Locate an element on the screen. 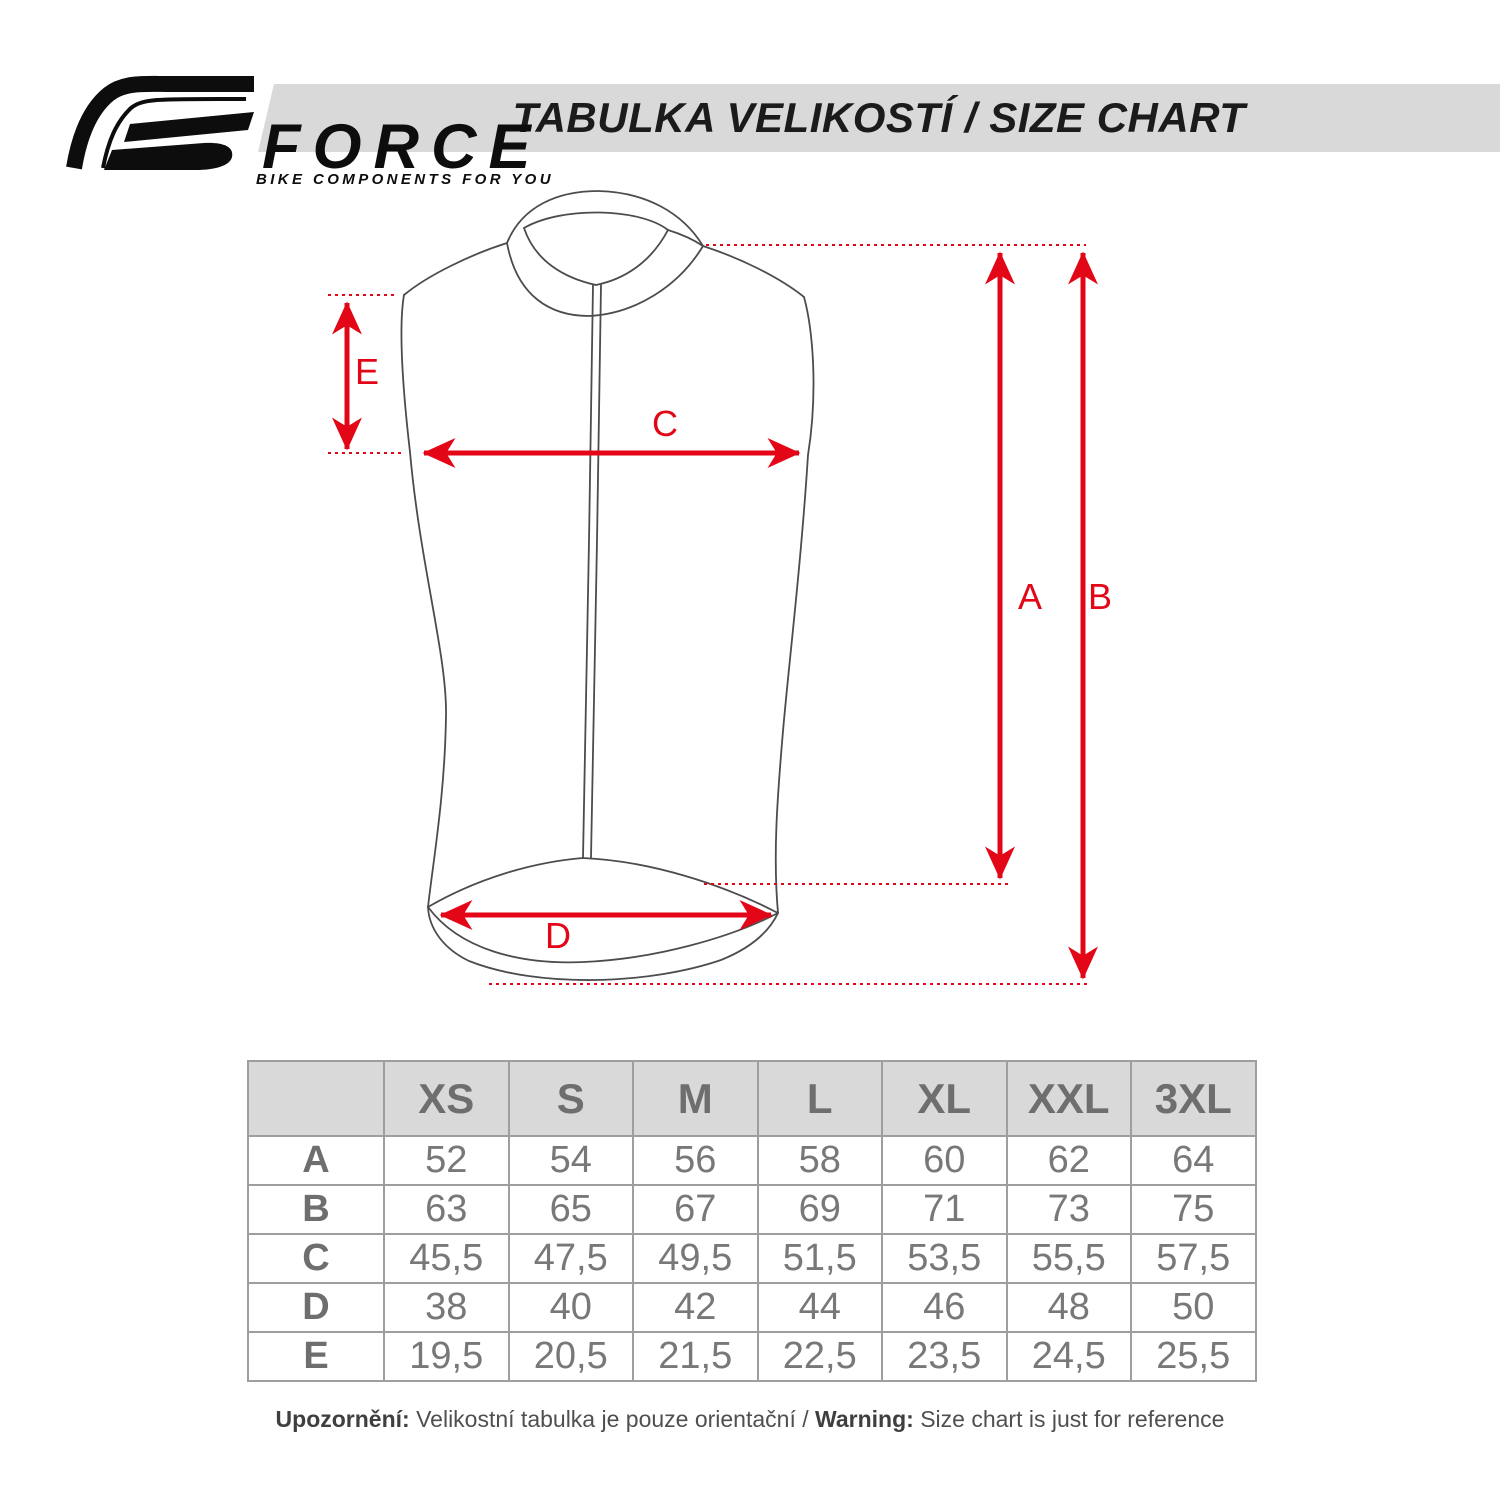 The image size is (1500, 1500). size-value-cell: 46 is located at coordinates (944, 1307).